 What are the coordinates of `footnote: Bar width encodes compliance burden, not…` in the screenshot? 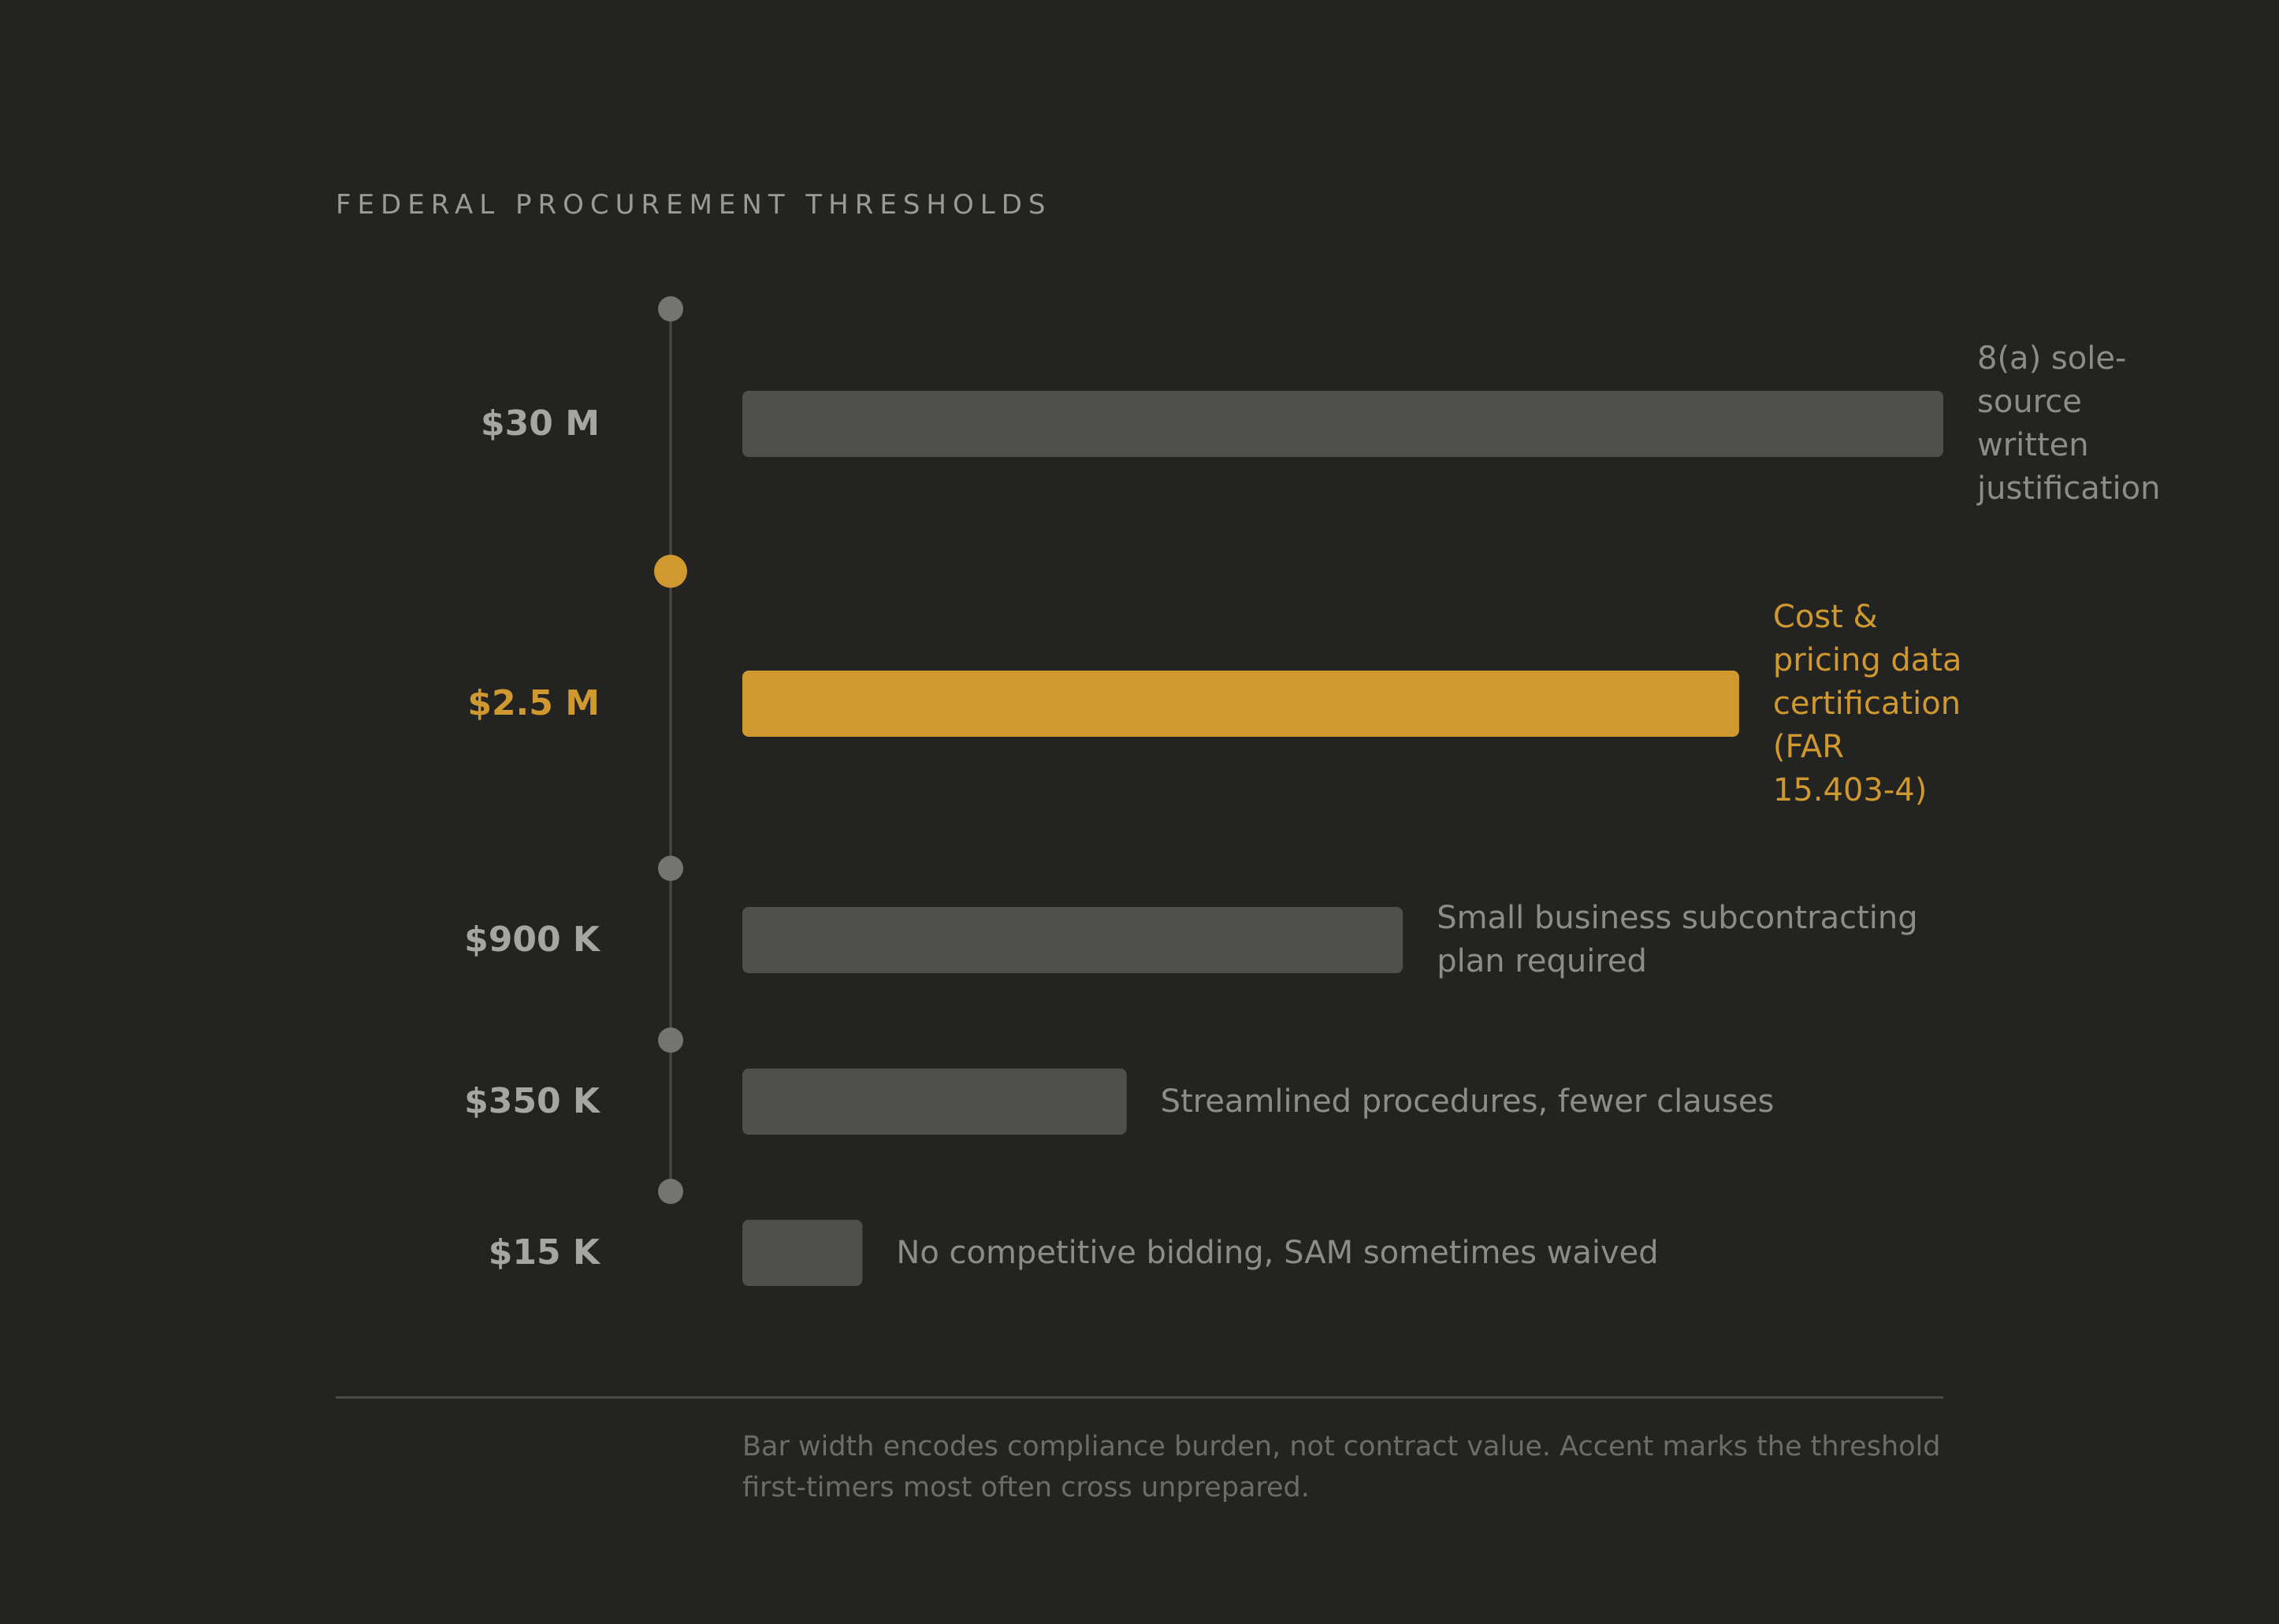 It's located at (1341, 1467).